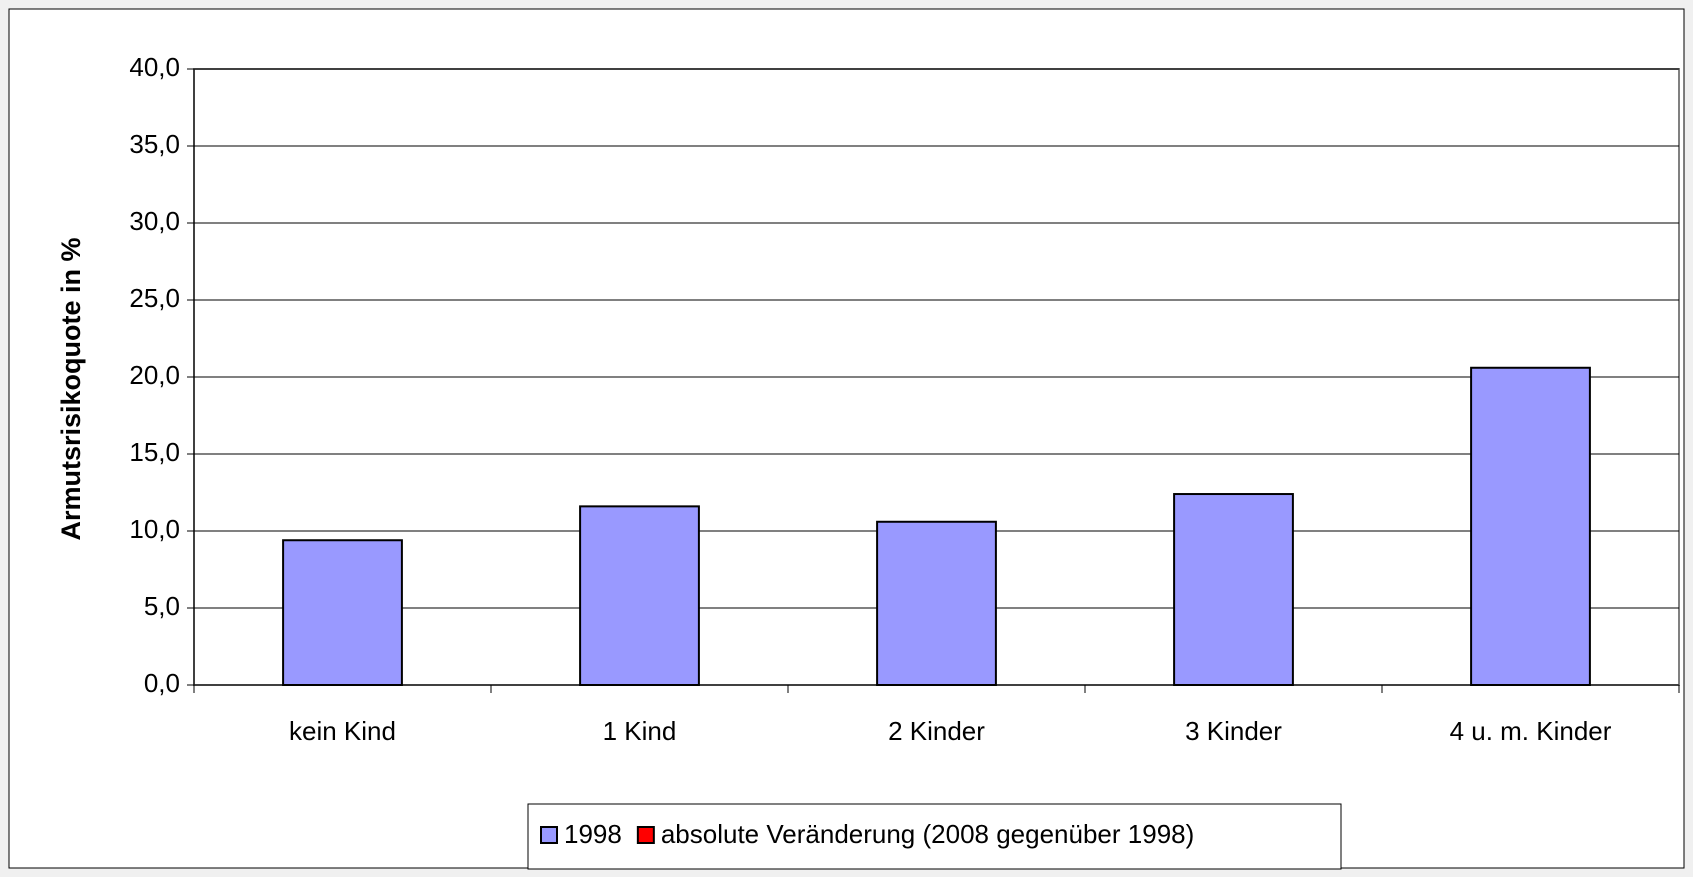 The width and height of the screenshot is (1693, 877). What do you see at coordinates (936, 731) in the screenshot?
I see `x-tick-label: 2 Kinder` at bounding box center [936, 731].